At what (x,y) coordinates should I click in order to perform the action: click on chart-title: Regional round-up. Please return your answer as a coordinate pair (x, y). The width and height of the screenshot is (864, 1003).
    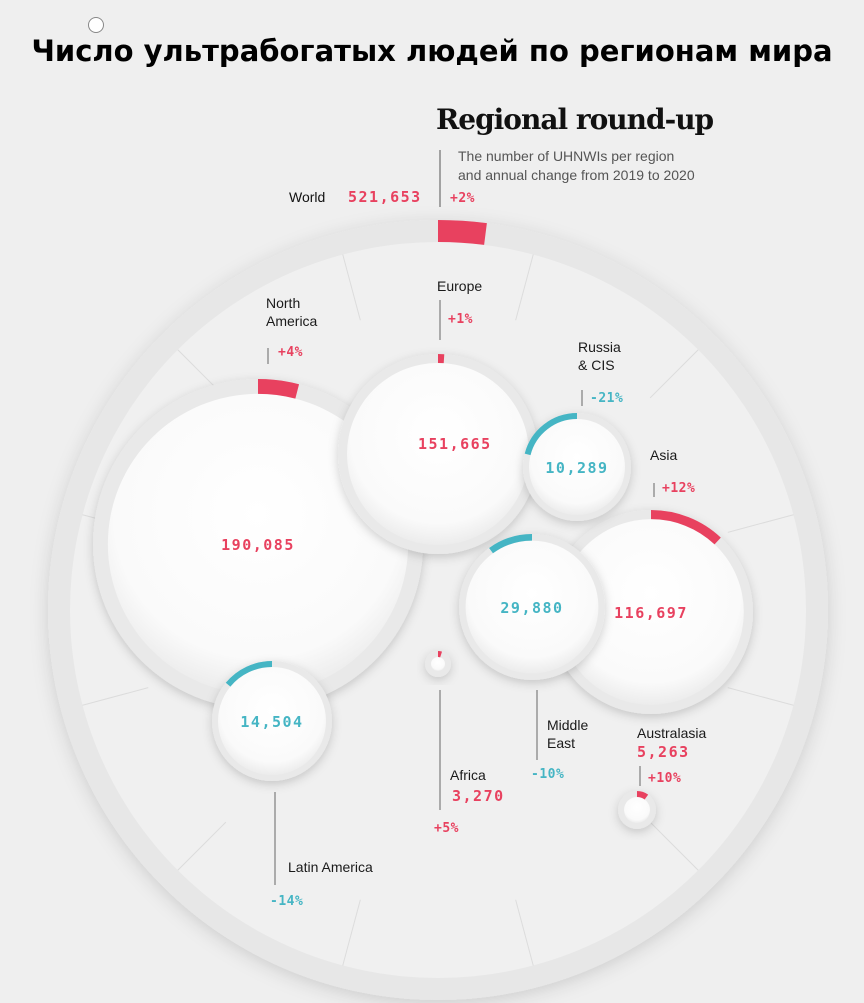
    Looking at the image, I should click on (575, 119).